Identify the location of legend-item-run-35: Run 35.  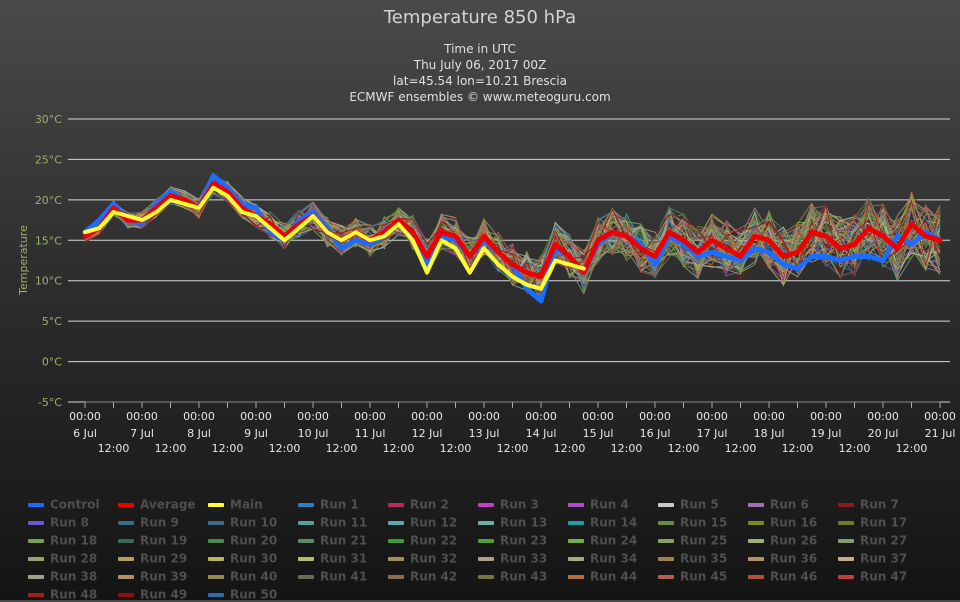
(693, 558).